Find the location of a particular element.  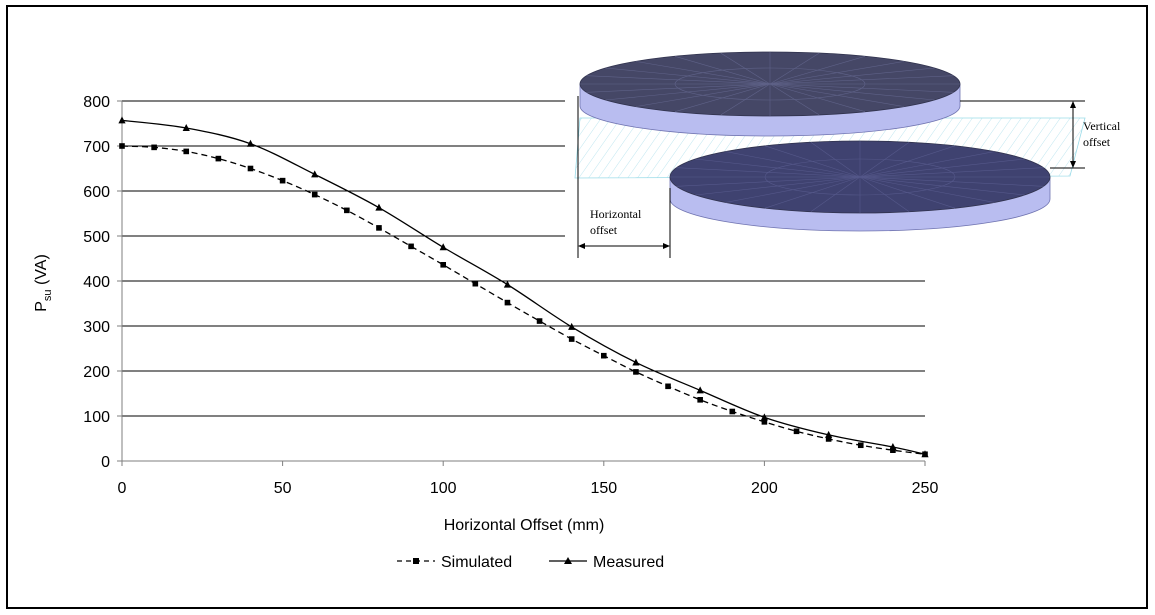

y-axis-title-sub: su is located at coordinates (48, 295).